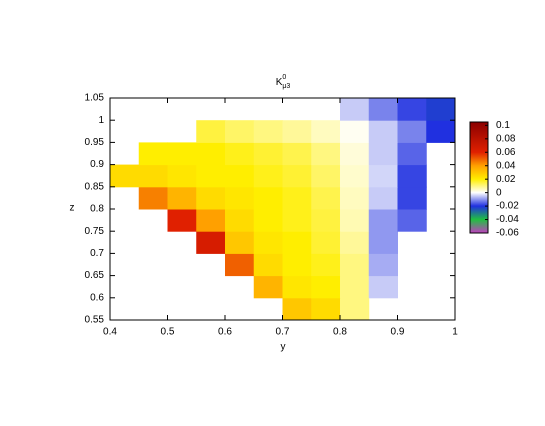 The image size is (545, 426). Describe the element at coordinates (283, 82) in the screenshot. I see `chart-title: K0 μ3` at that location.